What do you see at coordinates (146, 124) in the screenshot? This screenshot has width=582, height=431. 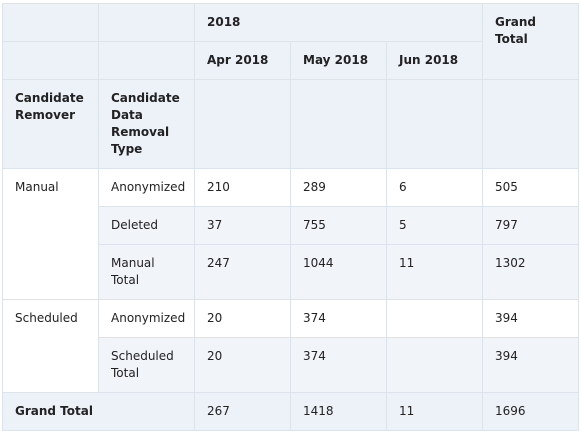 I see `header-removal-type: Candidate Data Removal Type` at bounding box center [146, 124].